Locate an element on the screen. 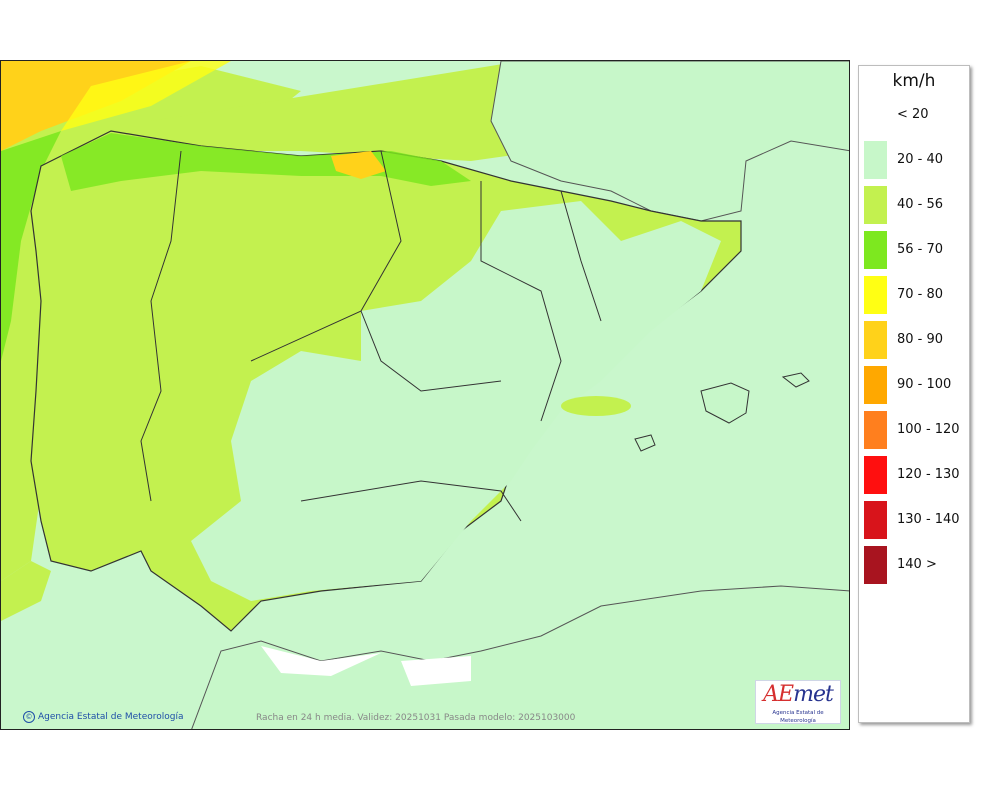 The image size is (1000, 790). legend-item: 100 - 120 is located at coordinates (916, 430).